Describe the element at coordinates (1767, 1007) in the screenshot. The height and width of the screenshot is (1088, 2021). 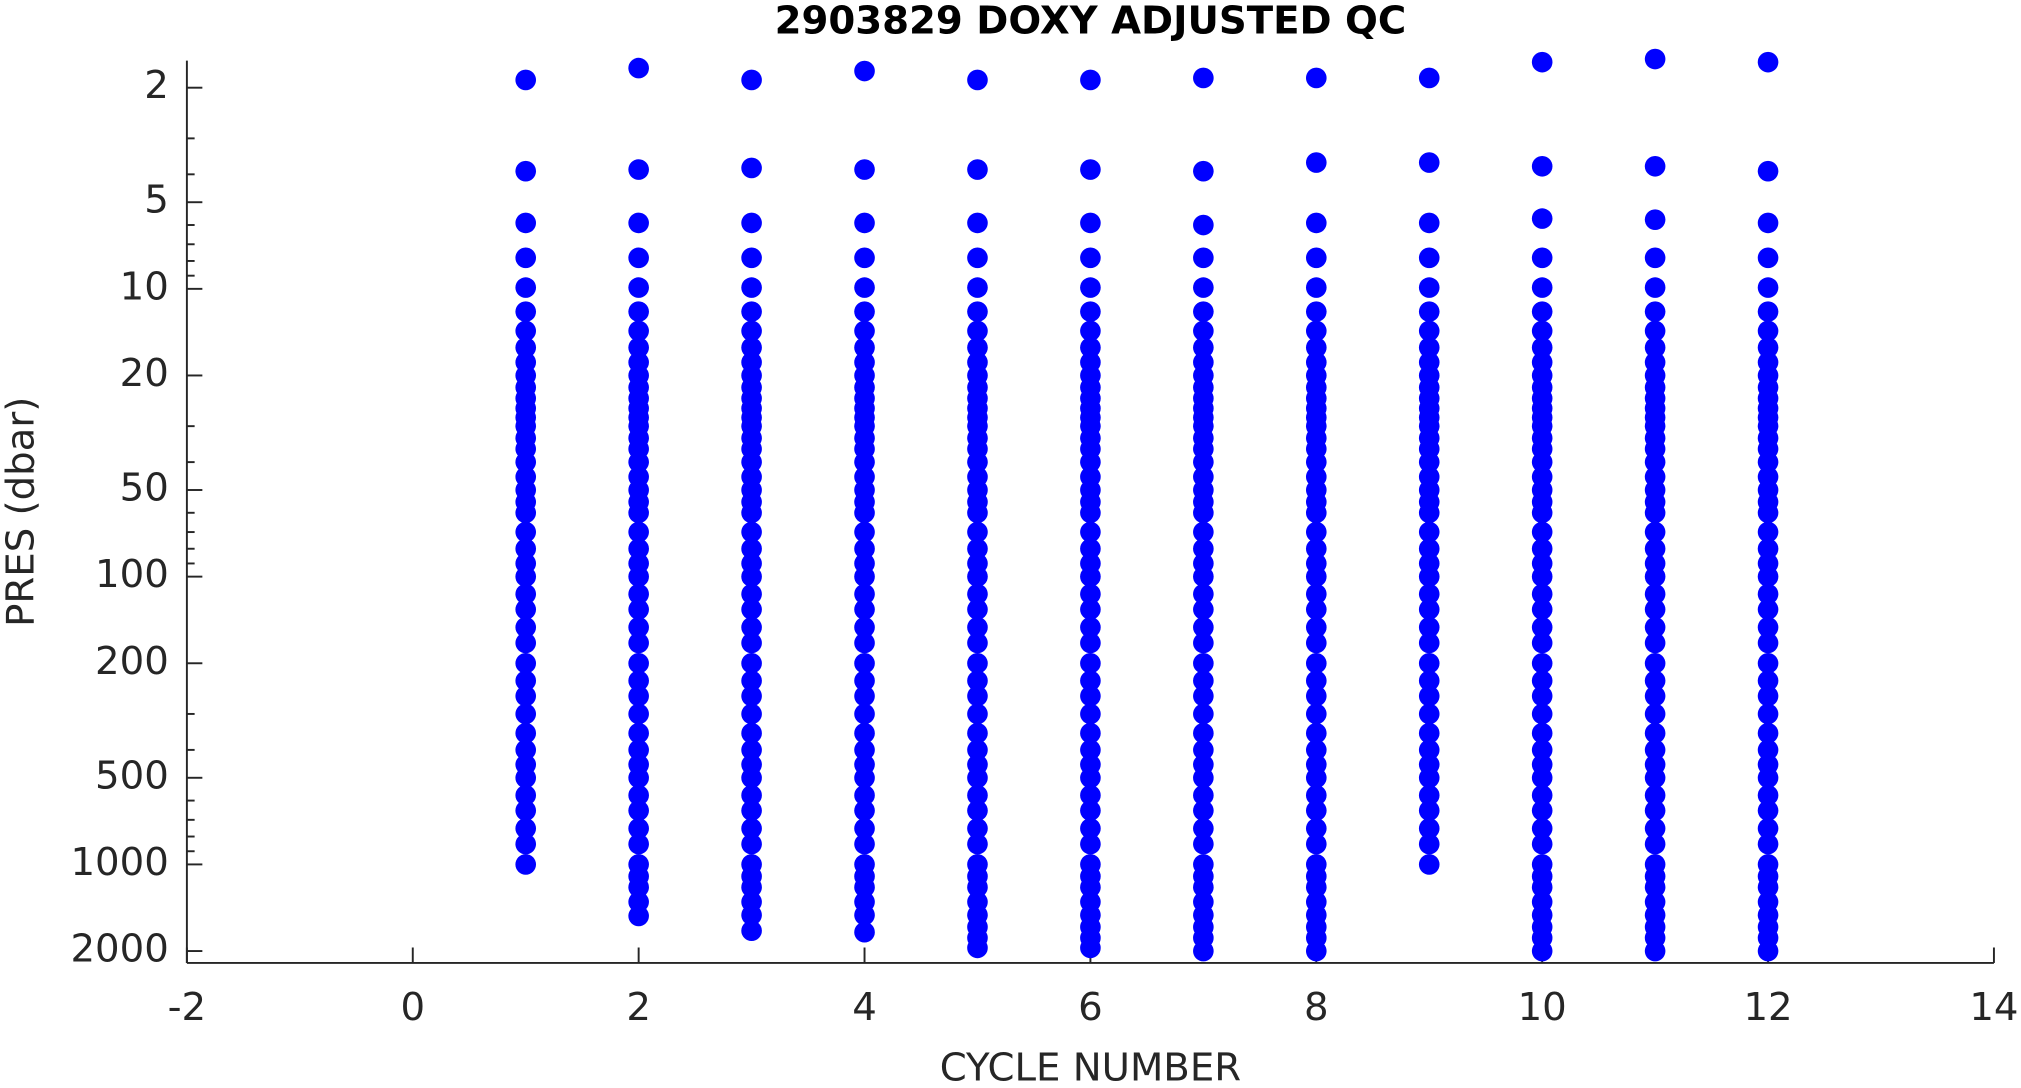
I see `x-tick-label: 12` at that location.